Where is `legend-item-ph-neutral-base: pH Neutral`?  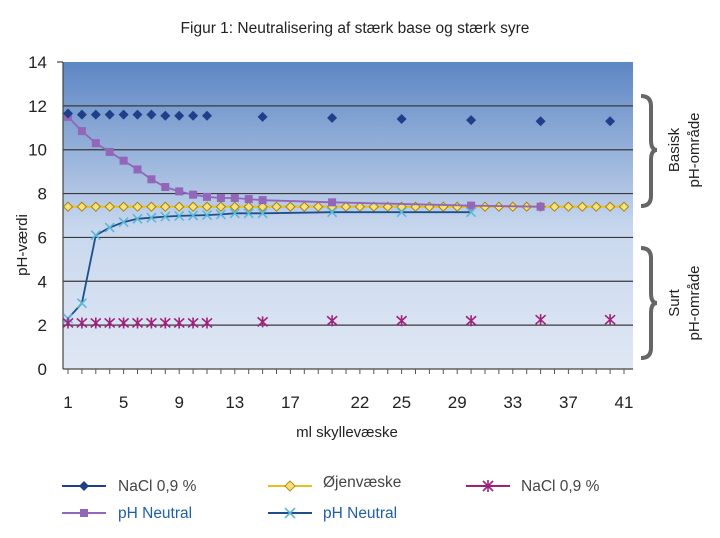 legend-item-ph-neutral-base: pH Neutral is located at coordinates (127, 513).